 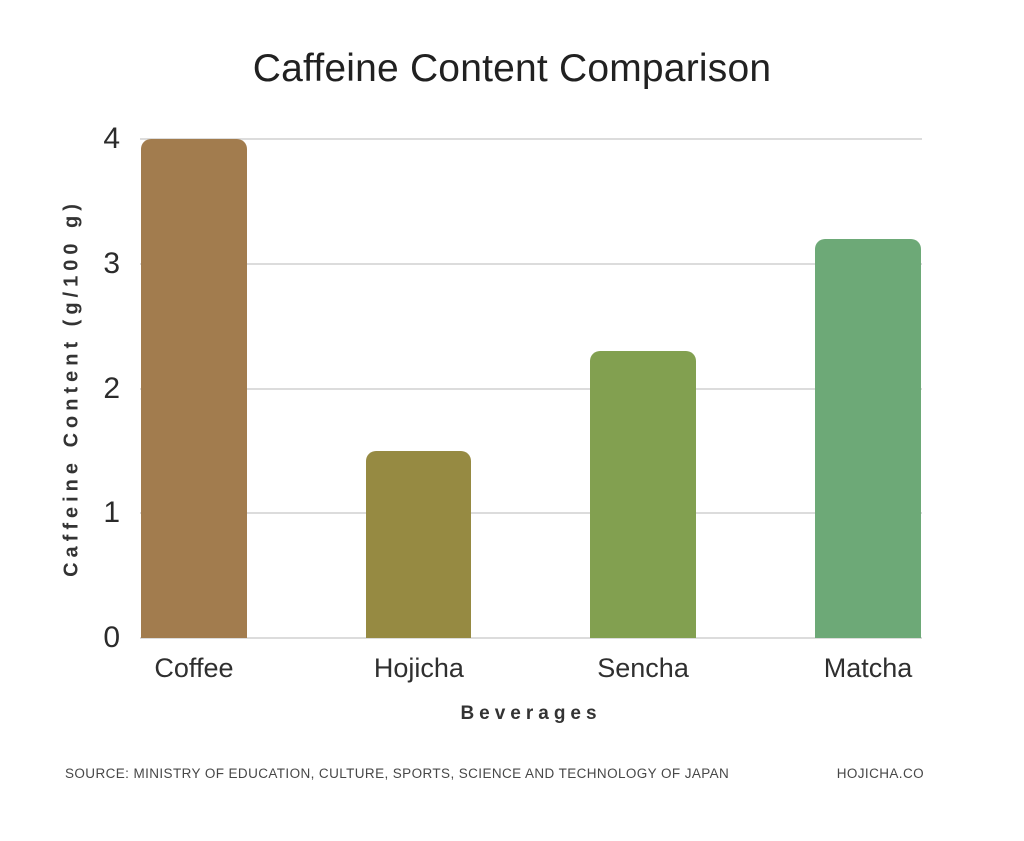 What do you see at coordinates (868, 668) in the screenshot?
I see `x-tick-label-matcha: Matcha` at bounding box center [868, 668].